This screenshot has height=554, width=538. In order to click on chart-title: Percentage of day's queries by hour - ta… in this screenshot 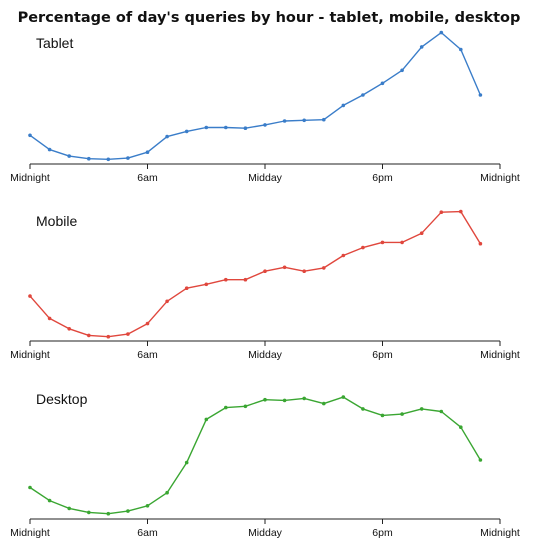, I will do `click(269, 18)`.